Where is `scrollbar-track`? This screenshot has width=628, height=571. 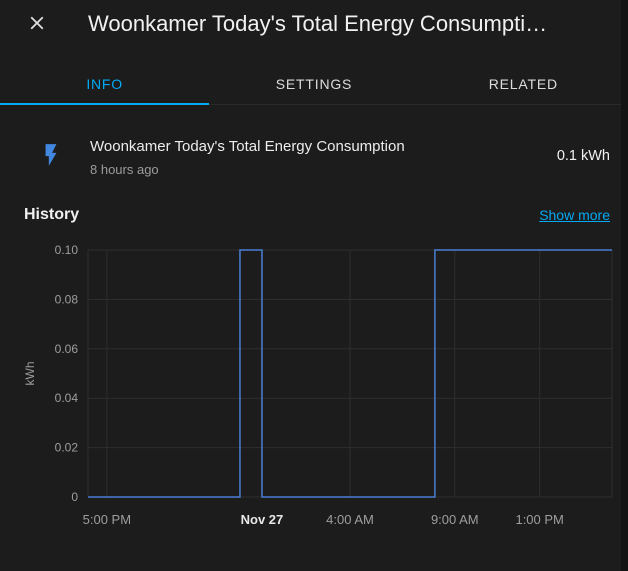
scrollbar-track is located at coordinates (624, 285).